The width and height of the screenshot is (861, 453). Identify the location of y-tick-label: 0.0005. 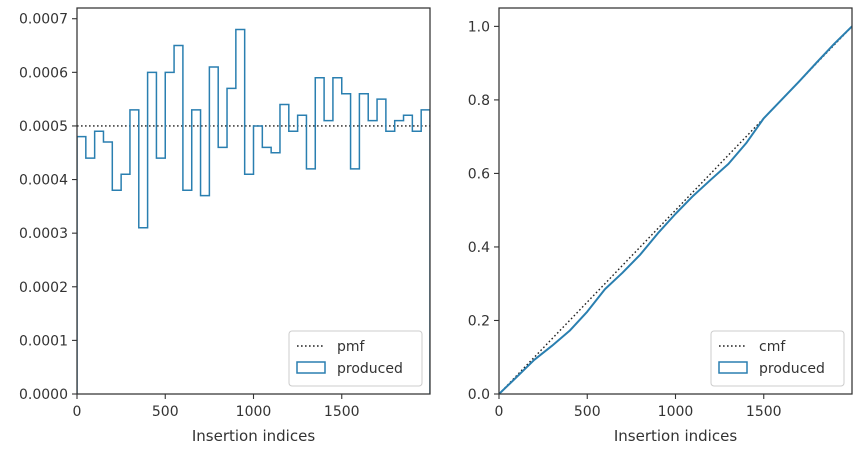
(43, 127).